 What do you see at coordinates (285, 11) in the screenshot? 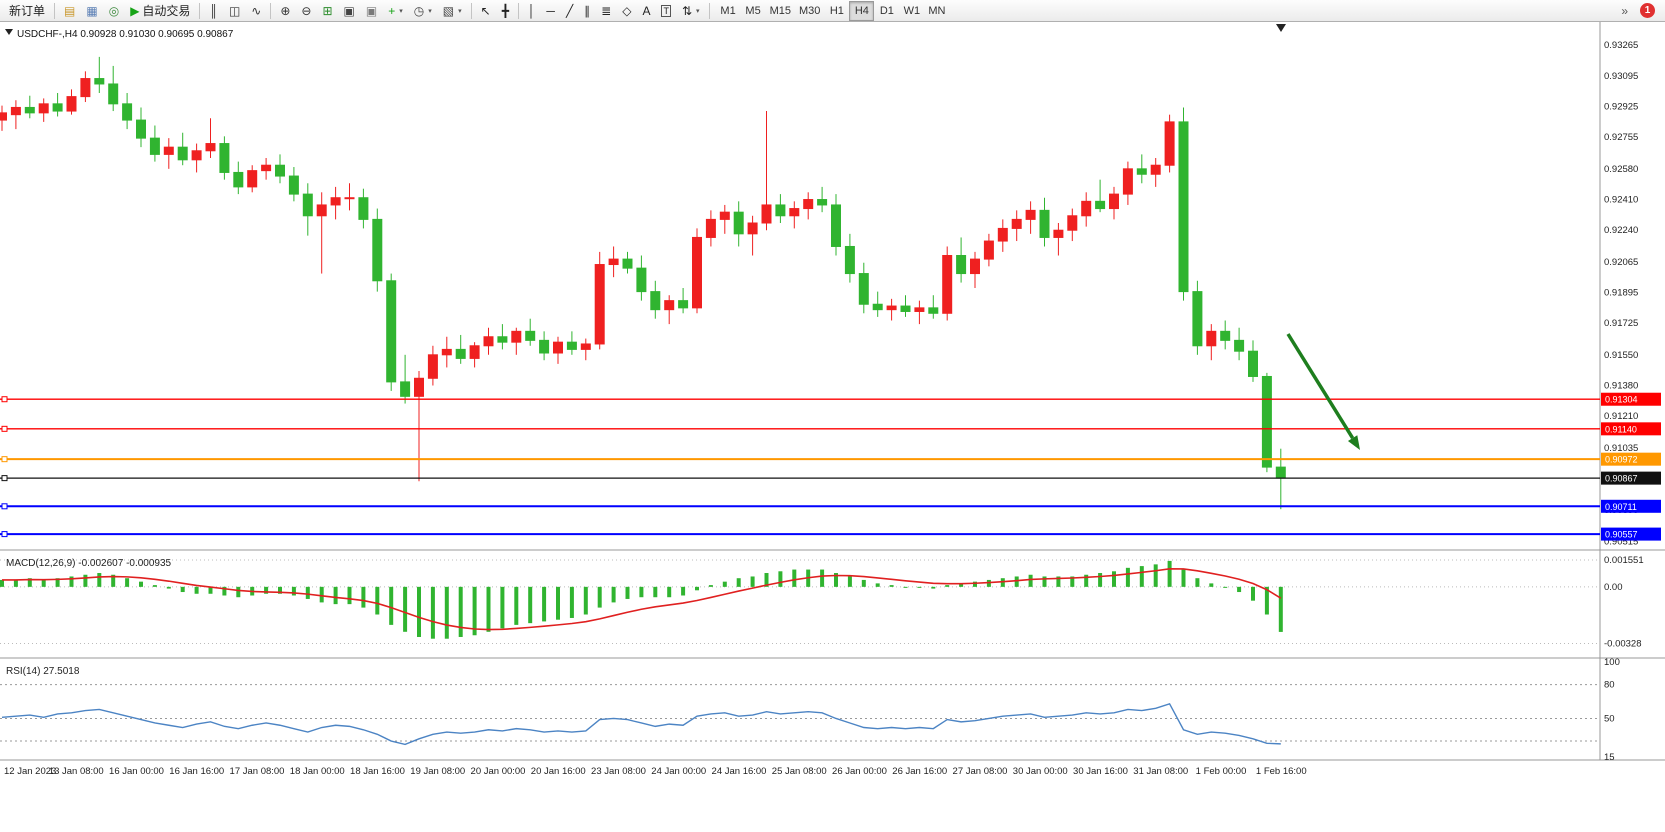
I see `zoom-in-icon: ⊕` at bounding box center [285, 11].